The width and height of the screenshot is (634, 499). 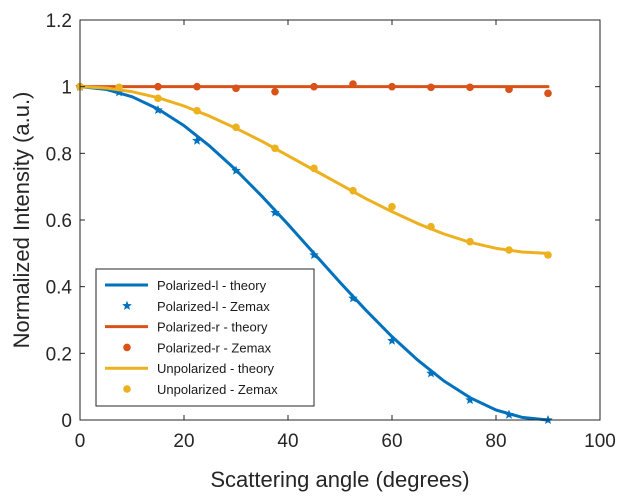 What do you see at coordinates (495, 441) in the screenshot?
I see `x-tick-label: 80` at bounding box center [495, 441].